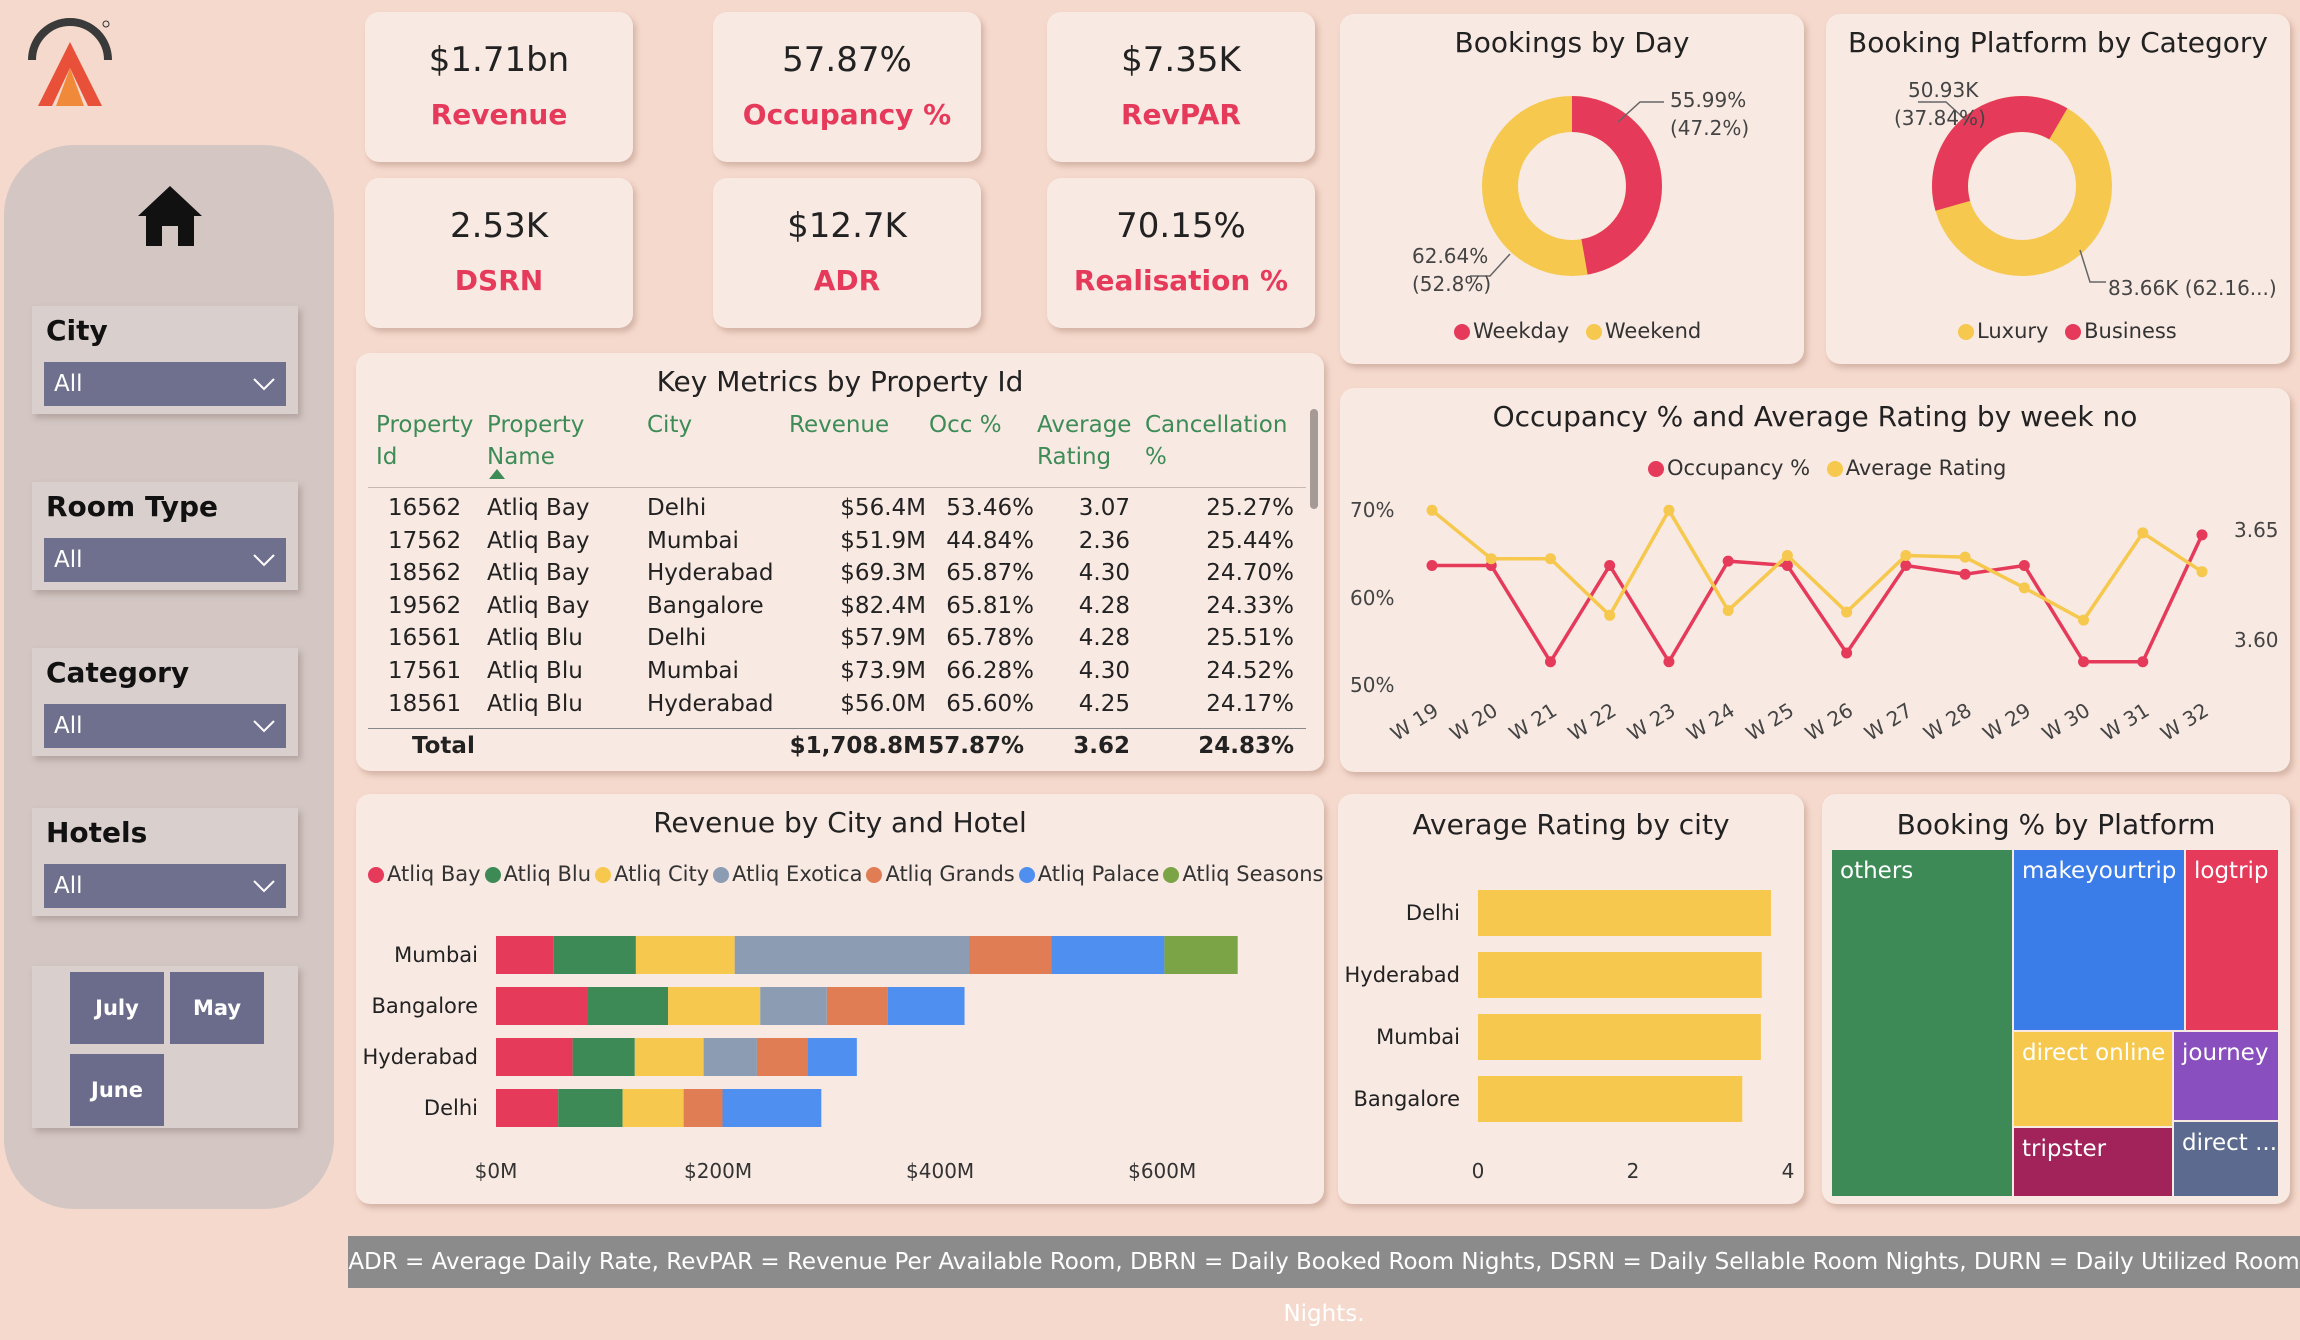 The image size is (2300, 1340). I want to click on treemap-tile-makeyourtrip: makeyourtrip, so click(2099, 940).